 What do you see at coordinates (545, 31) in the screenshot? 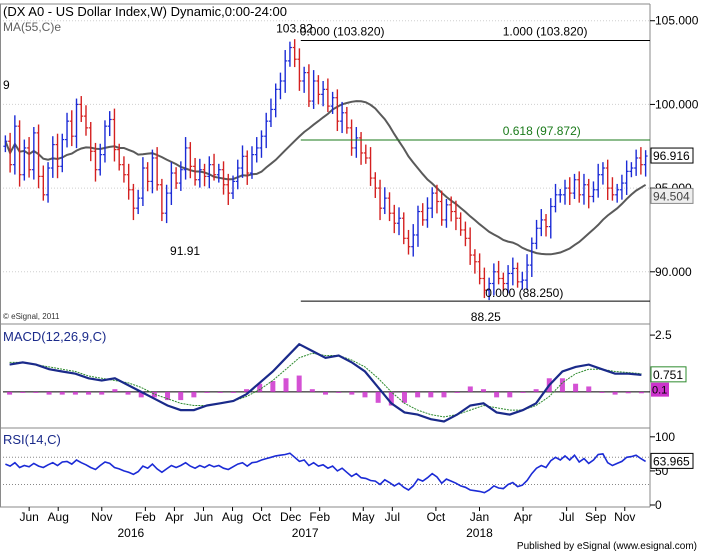
I see `fib-label-top-right: 1.000 (103.820)` at bounding box center [545, 31].